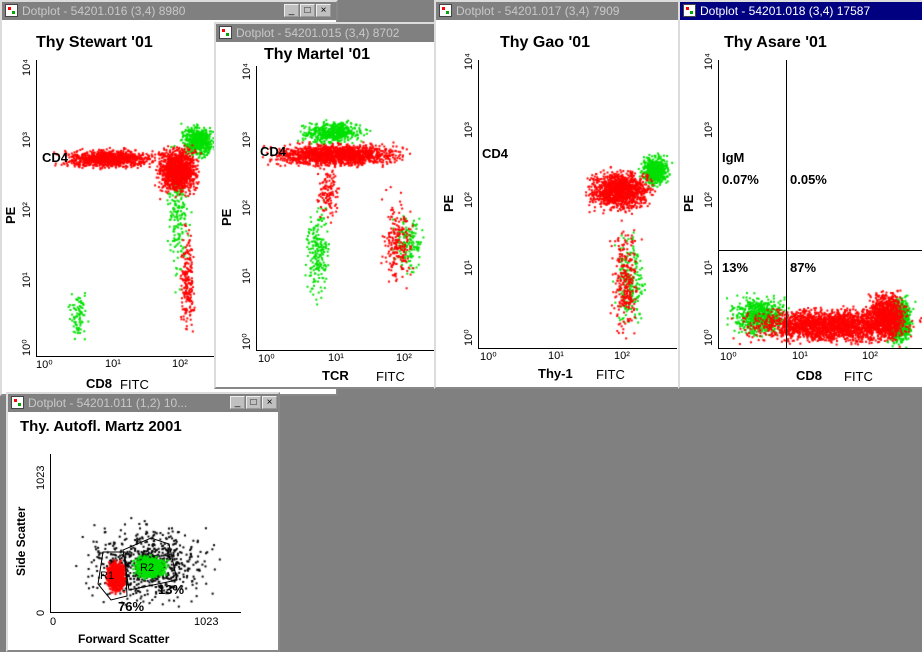 The height and width of the screenshot is (652, 922). What do you see at coordinates (786, 204) in the screenshot?
I see `quadrant-line-vertical` at bounding box center [786, 204].